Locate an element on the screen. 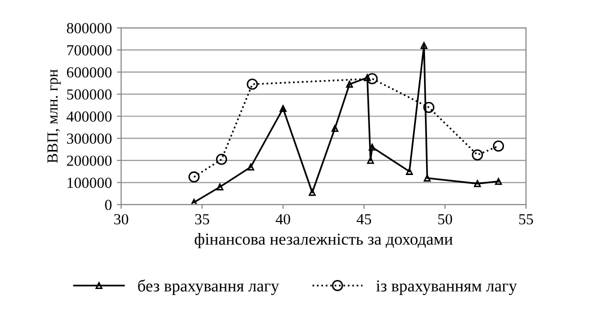 The image size is (591, 310). y-tick-label: 0 is located at coordinates (108, 205).